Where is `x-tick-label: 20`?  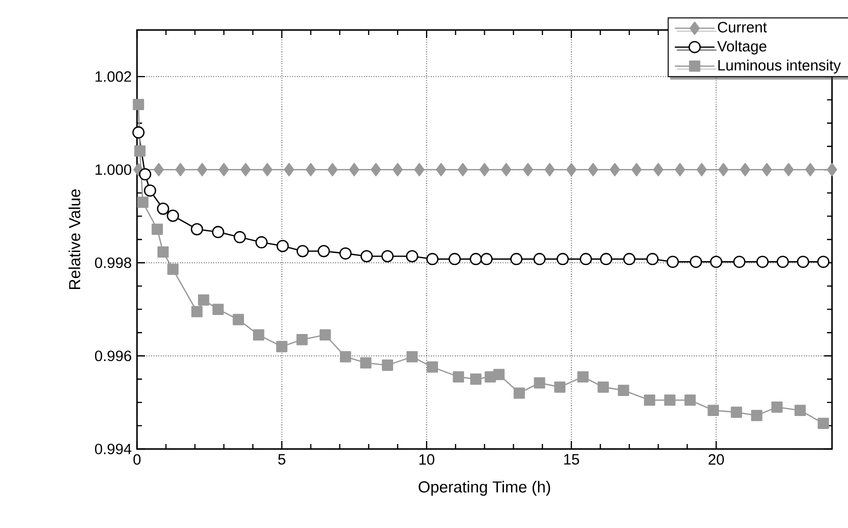
x-tick-label: 20 is located at coordinates (716, 459).